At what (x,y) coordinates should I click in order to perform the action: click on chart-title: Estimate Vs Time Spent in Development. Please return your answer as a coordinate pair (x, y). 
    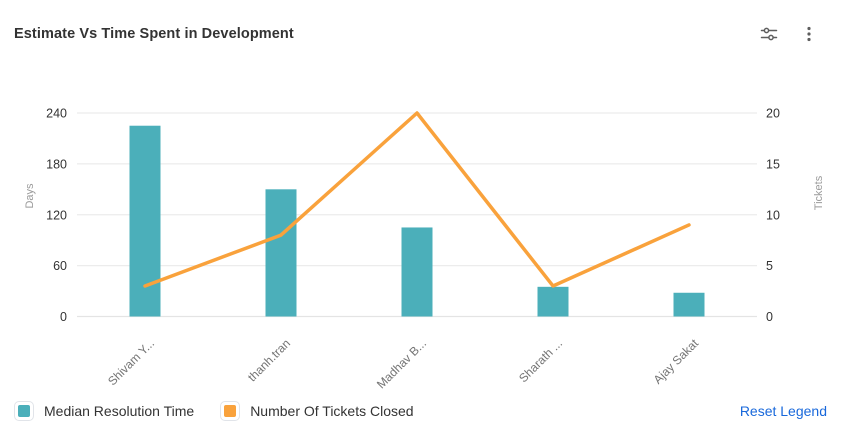
    Looking at the image, I should click on (154, 34).